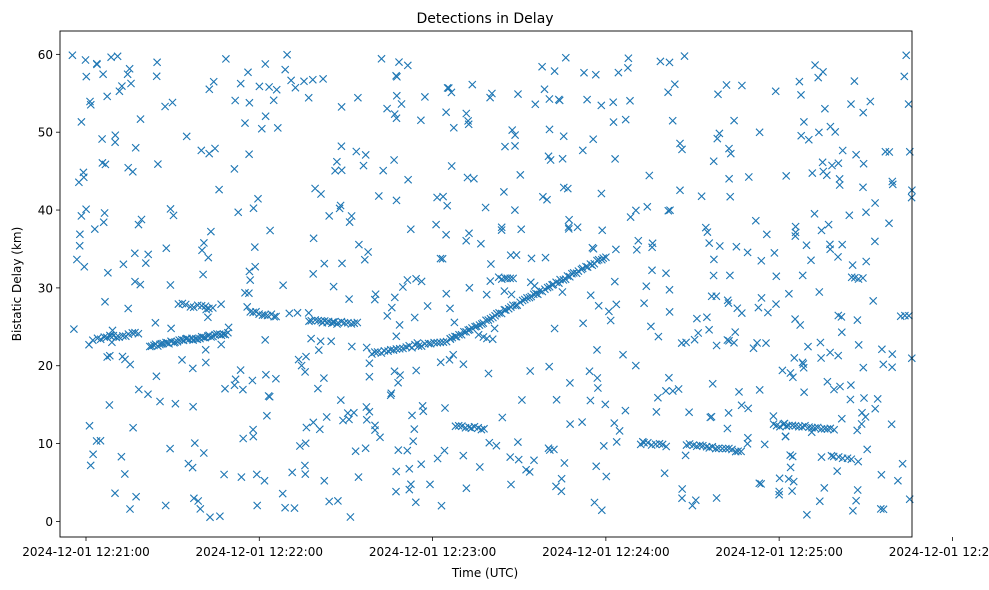  Describe the element at coordinates (484, 19) in the screenshot. I see `chart-title: Detections in Delay` at that location.